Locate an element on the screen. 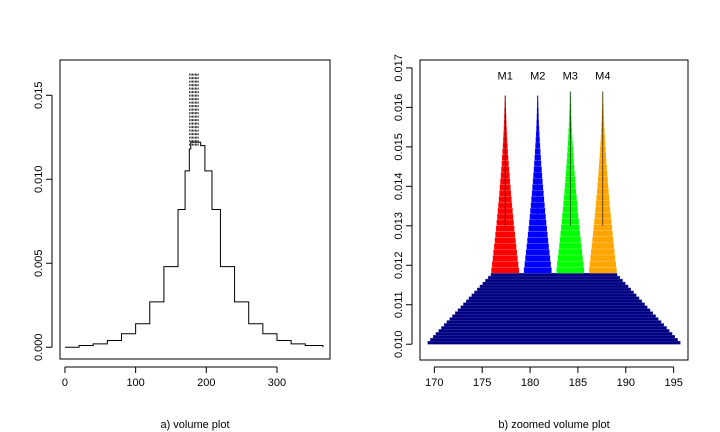 The width and height of the screenshot is (720, 432). volume-plot-y-axis: 0.000 0.005 0.010 0.015 is located at coordinates (43, 221).